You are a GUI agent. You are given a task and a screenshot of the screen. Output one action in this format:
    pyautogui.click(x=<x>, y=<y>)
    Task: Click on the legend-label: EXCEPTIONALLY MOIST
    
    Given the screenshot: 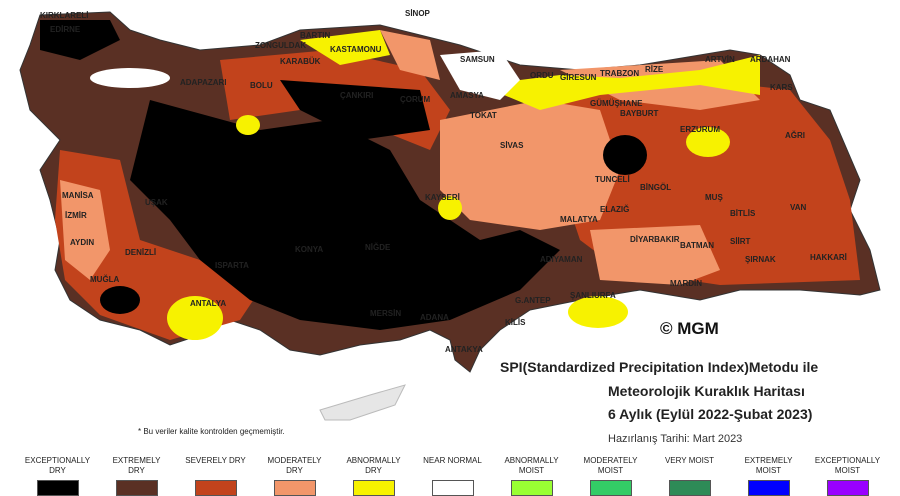 What is the action you would take?
    pyautogui.click(x=847, y=465)
    